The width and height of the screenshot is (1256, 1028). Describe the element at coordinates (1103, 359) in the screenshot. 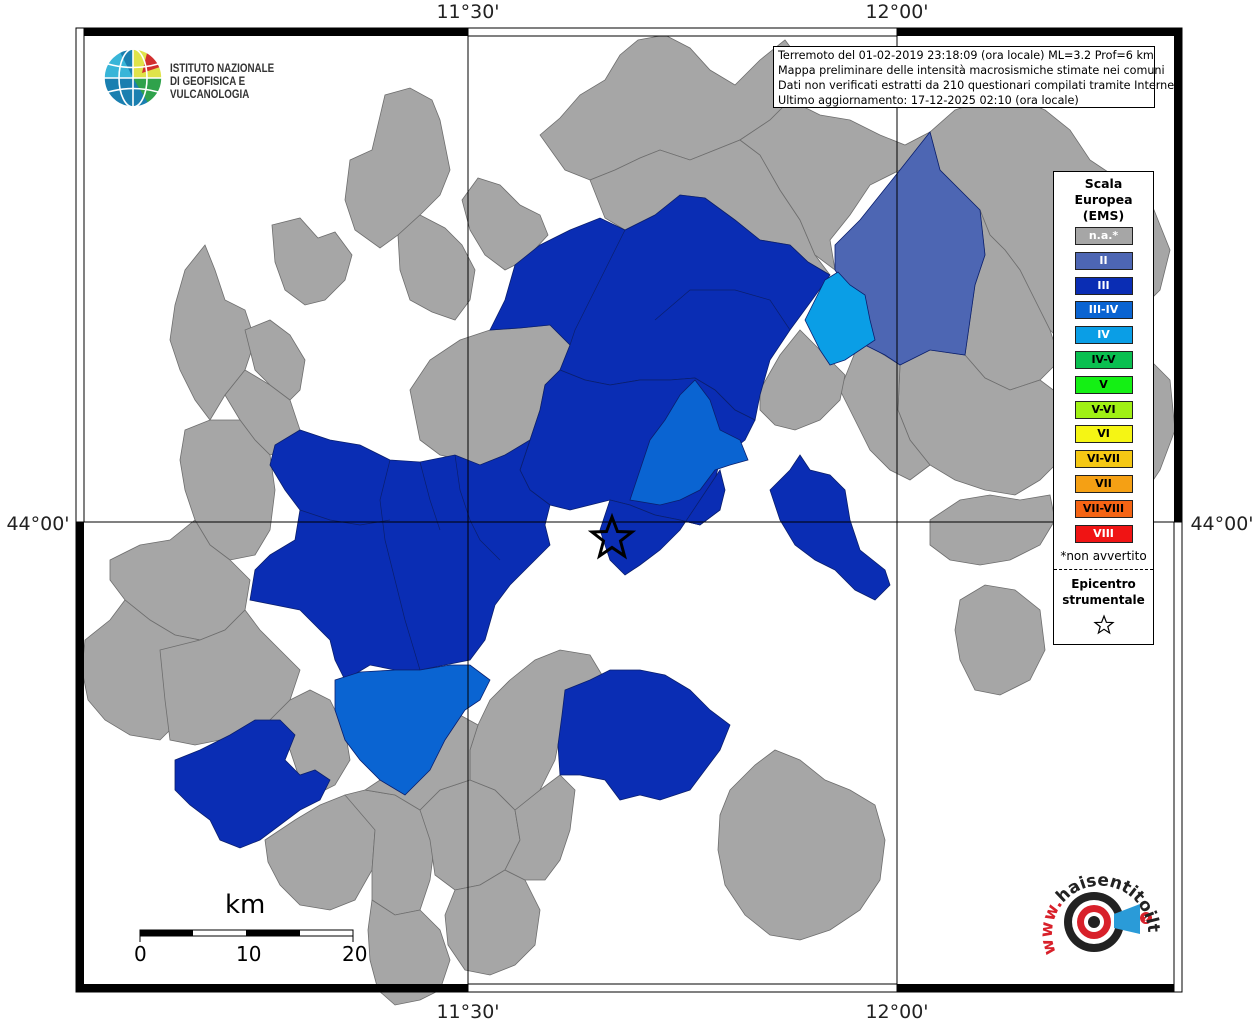

I see `legend-item-5: IV-V` at that location.